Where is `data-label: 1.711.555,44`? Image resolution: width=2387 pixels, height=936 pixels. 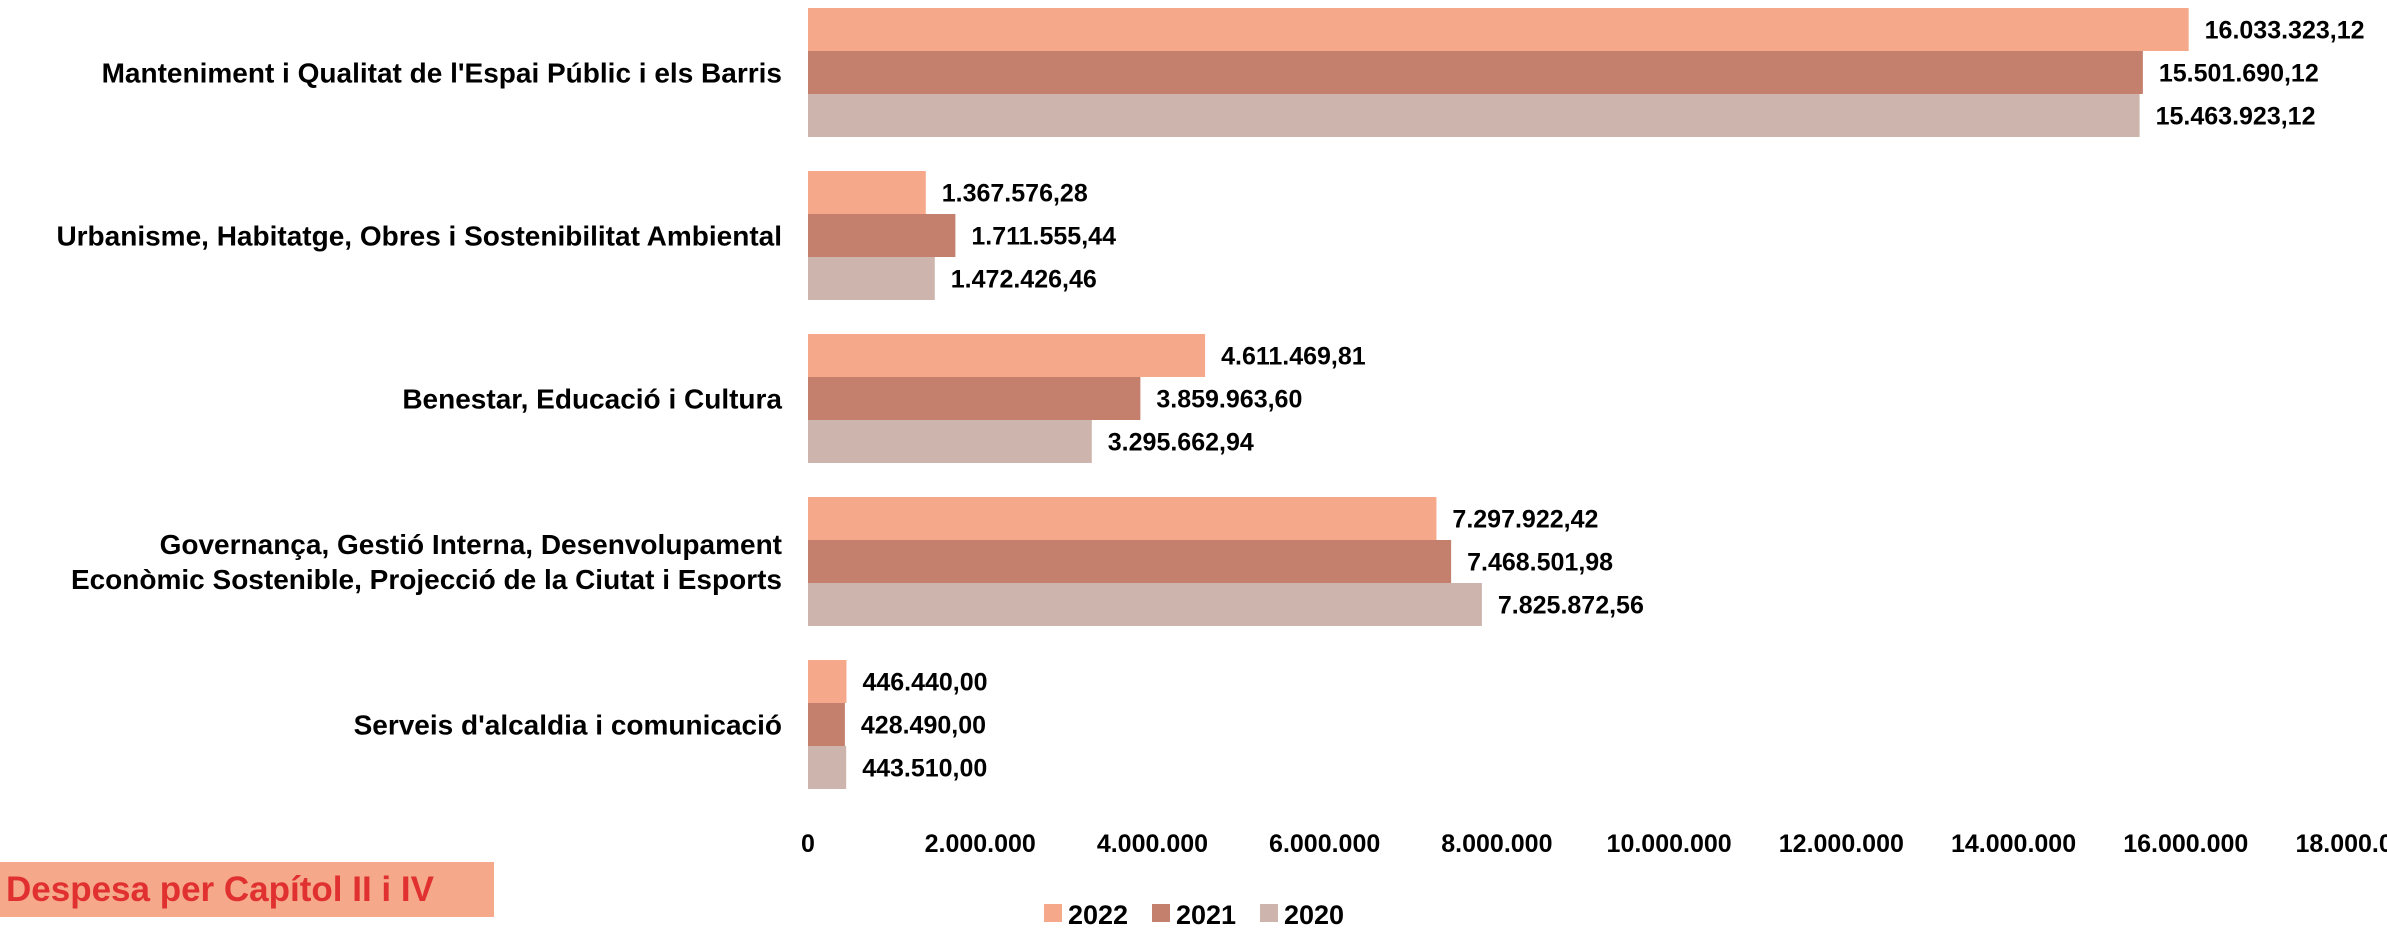
data-label: 1.711.555,44 is located at coordinates (1043, 237).